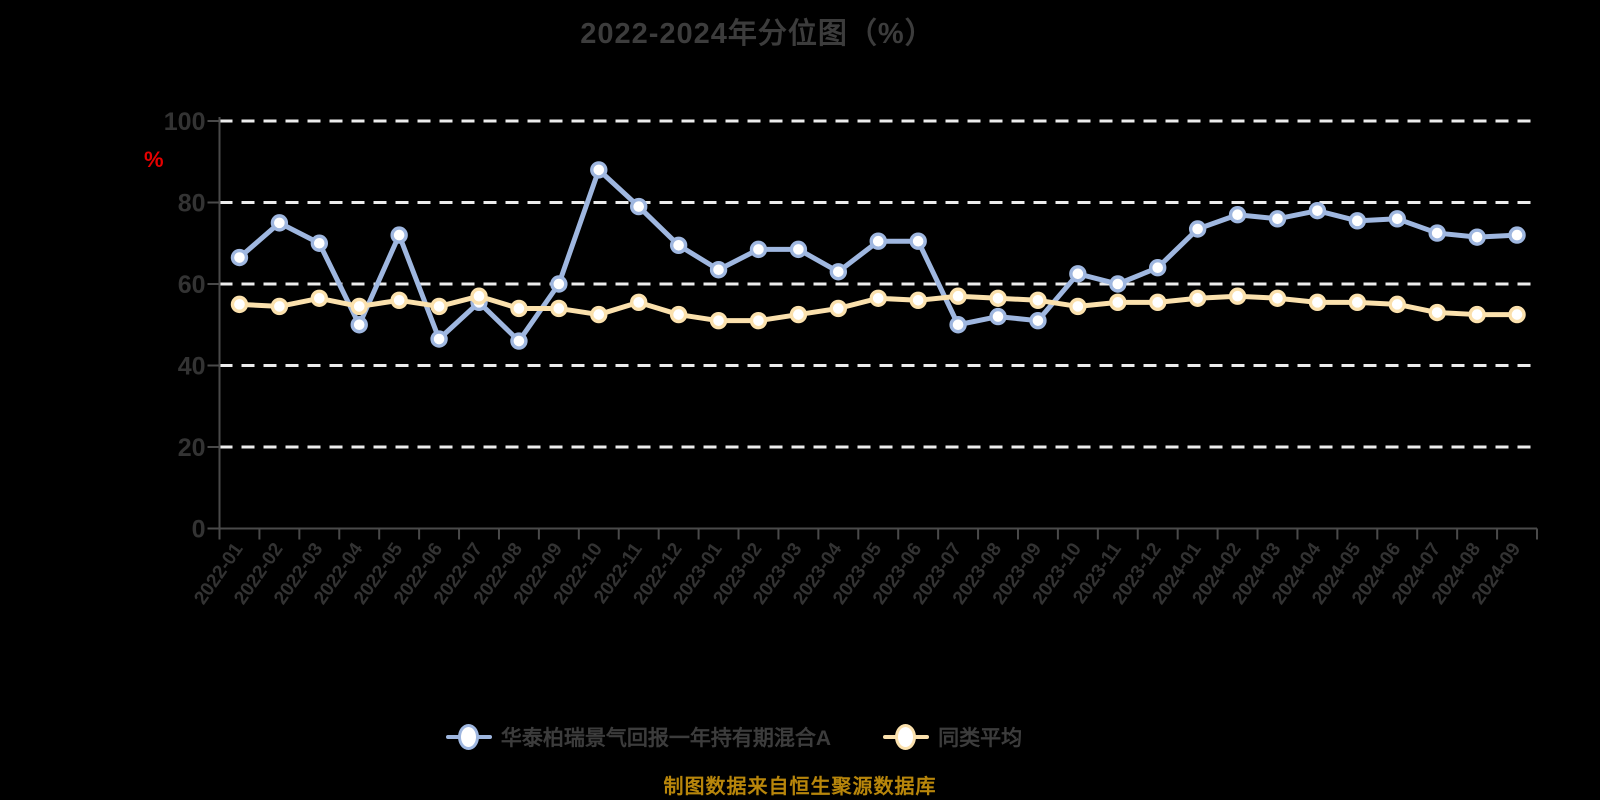  Describe the element at coordinates (199, 530) in the screenshot. I see `svg-text: 0` at that location.